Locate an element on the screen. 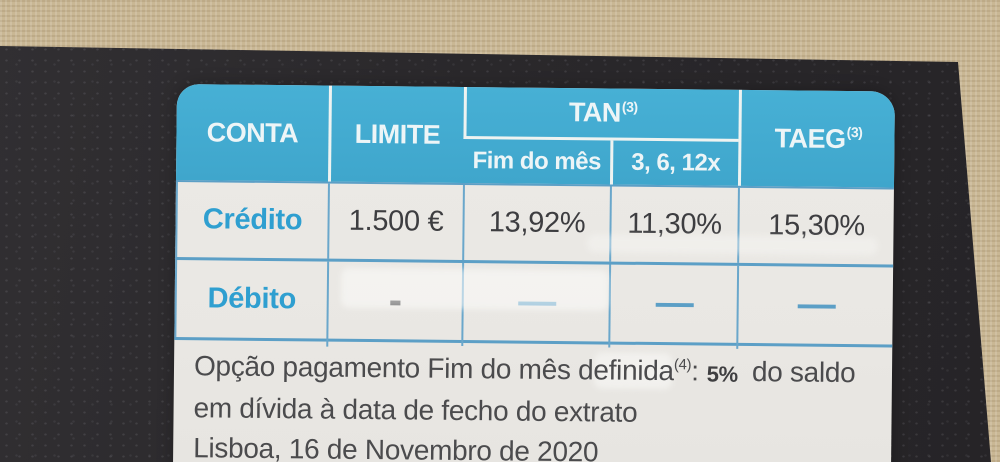 This screenshot has height=462, width=1000. cell-credito-limite: 1.500 € is located at coordinates (395, 221).